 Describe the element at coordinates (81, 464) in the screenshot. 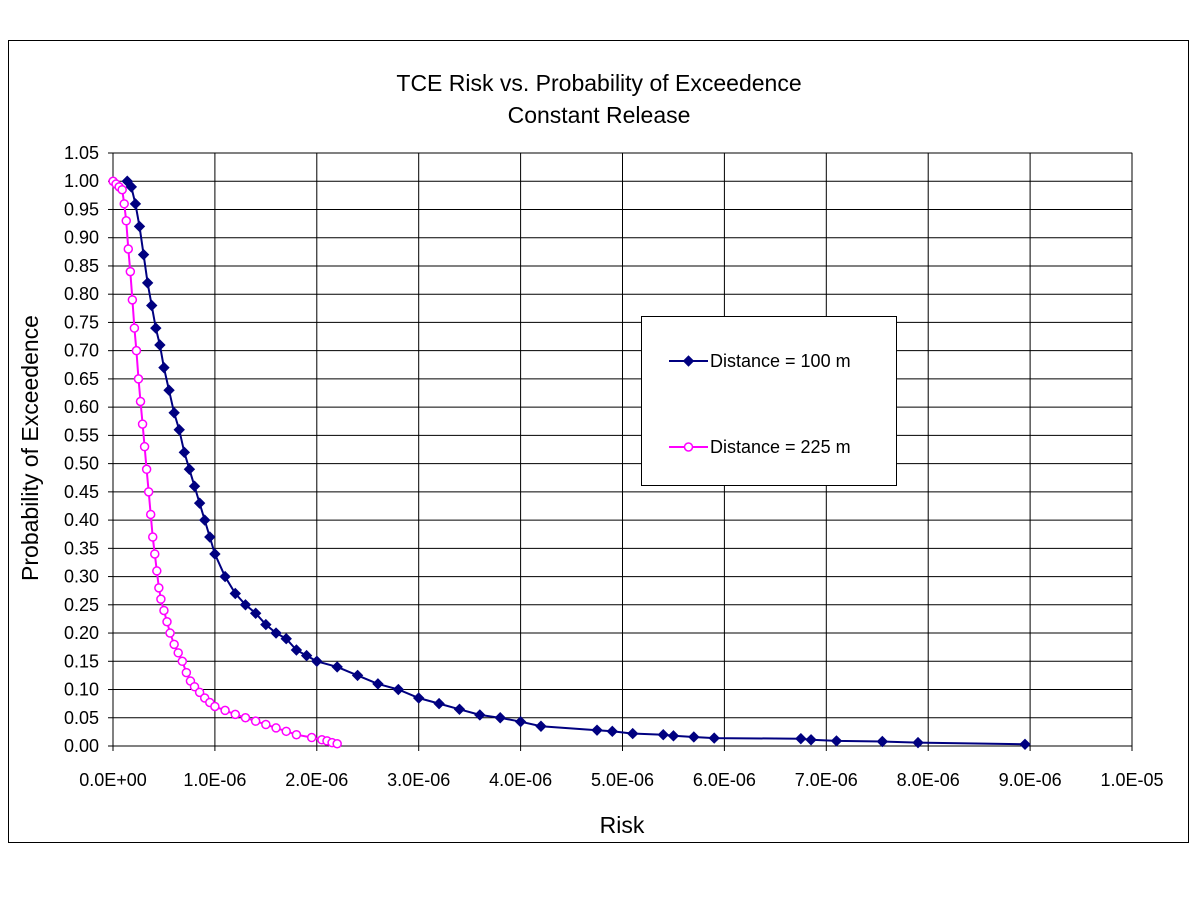

I see `y-tick-label: 0.50` at that location.